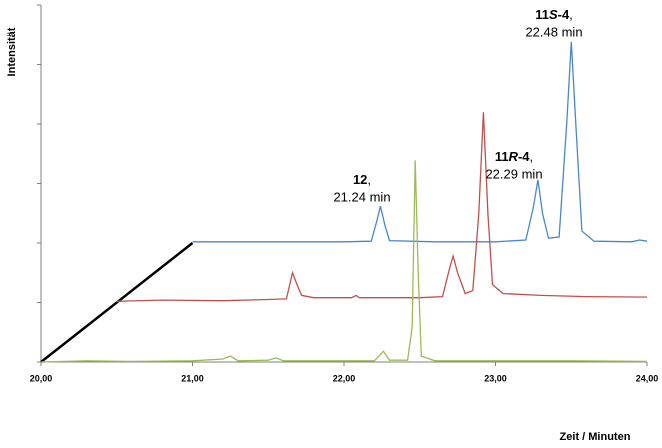  I want to click on annotation-part: 12, so click(360, 179).